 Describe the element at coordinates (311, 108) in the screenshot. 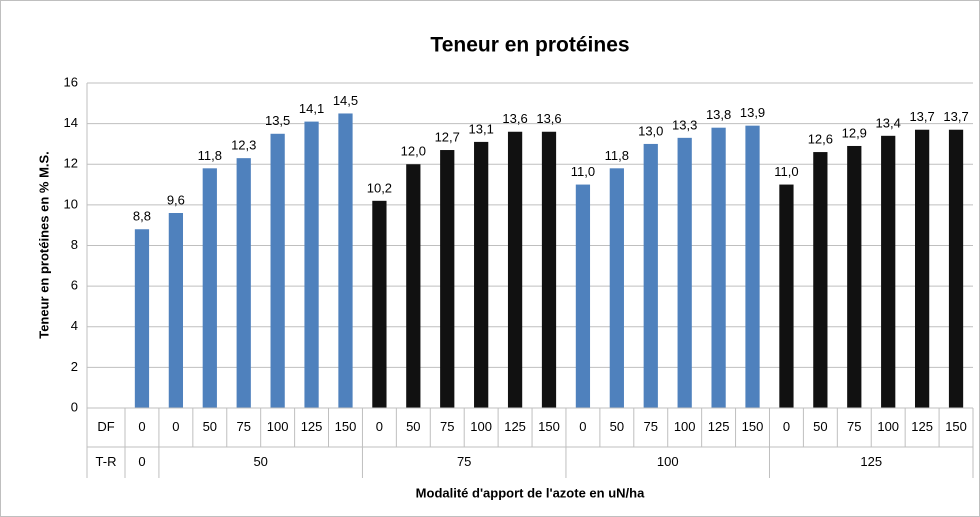

I see `data-label: 14,1` at that location.